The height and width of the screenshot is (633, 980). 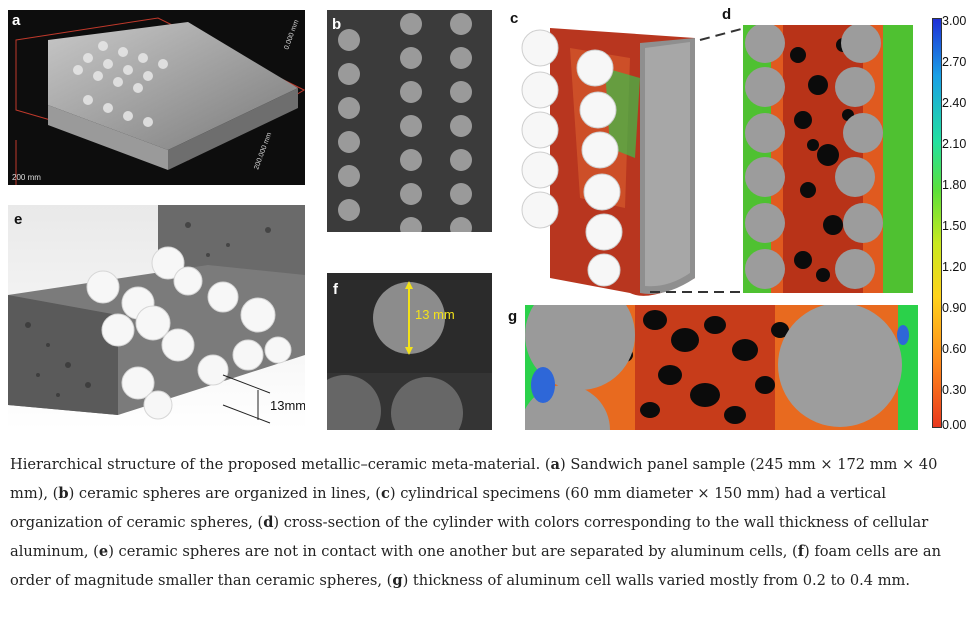 I want to click on colorbar-tick: 2.70, so click(x=954, y=62).